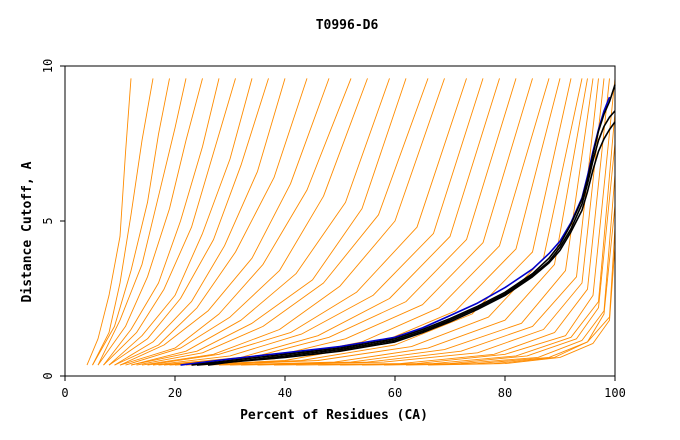 The height and width of the screenshot is (440, 680). Describe the element at coordinates (334, 415) in the screenshot. I see `x-axis-label: Percent of Residues (CA)` at that location.